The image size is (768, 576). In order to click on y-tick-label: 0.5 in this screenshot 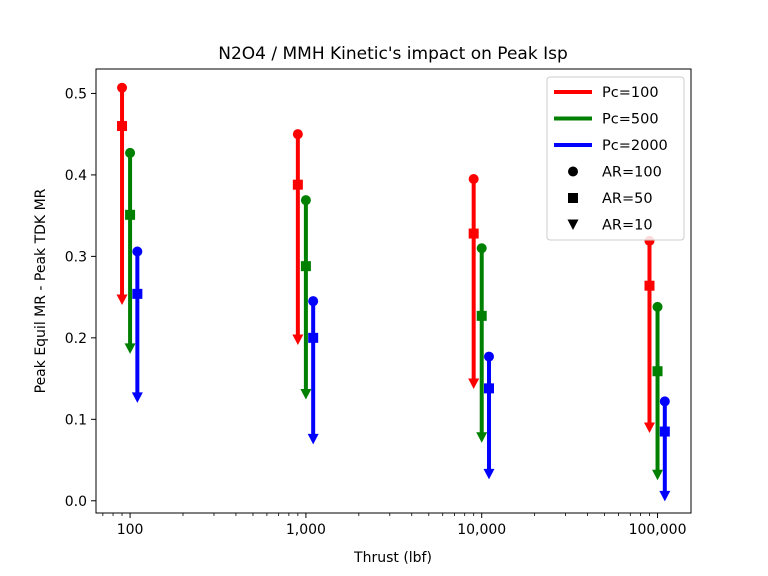, I will do `click(76, 94)`.